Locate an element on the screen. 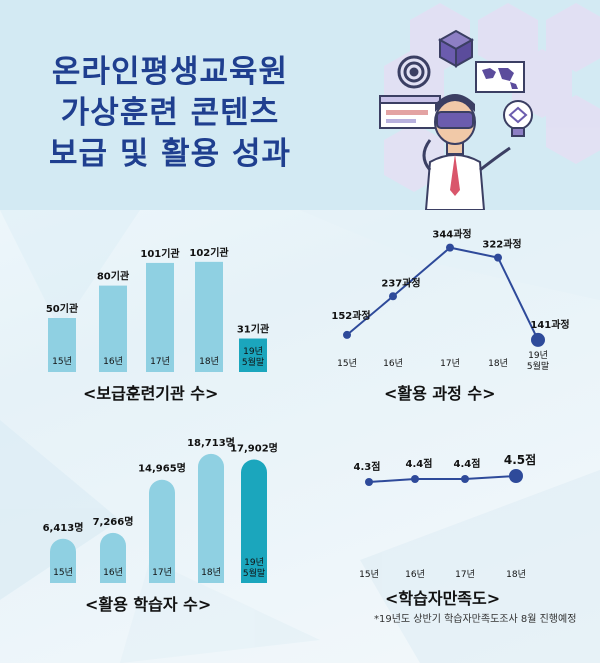  point-value-label: 152과정 is located at coordinates (350, 315).